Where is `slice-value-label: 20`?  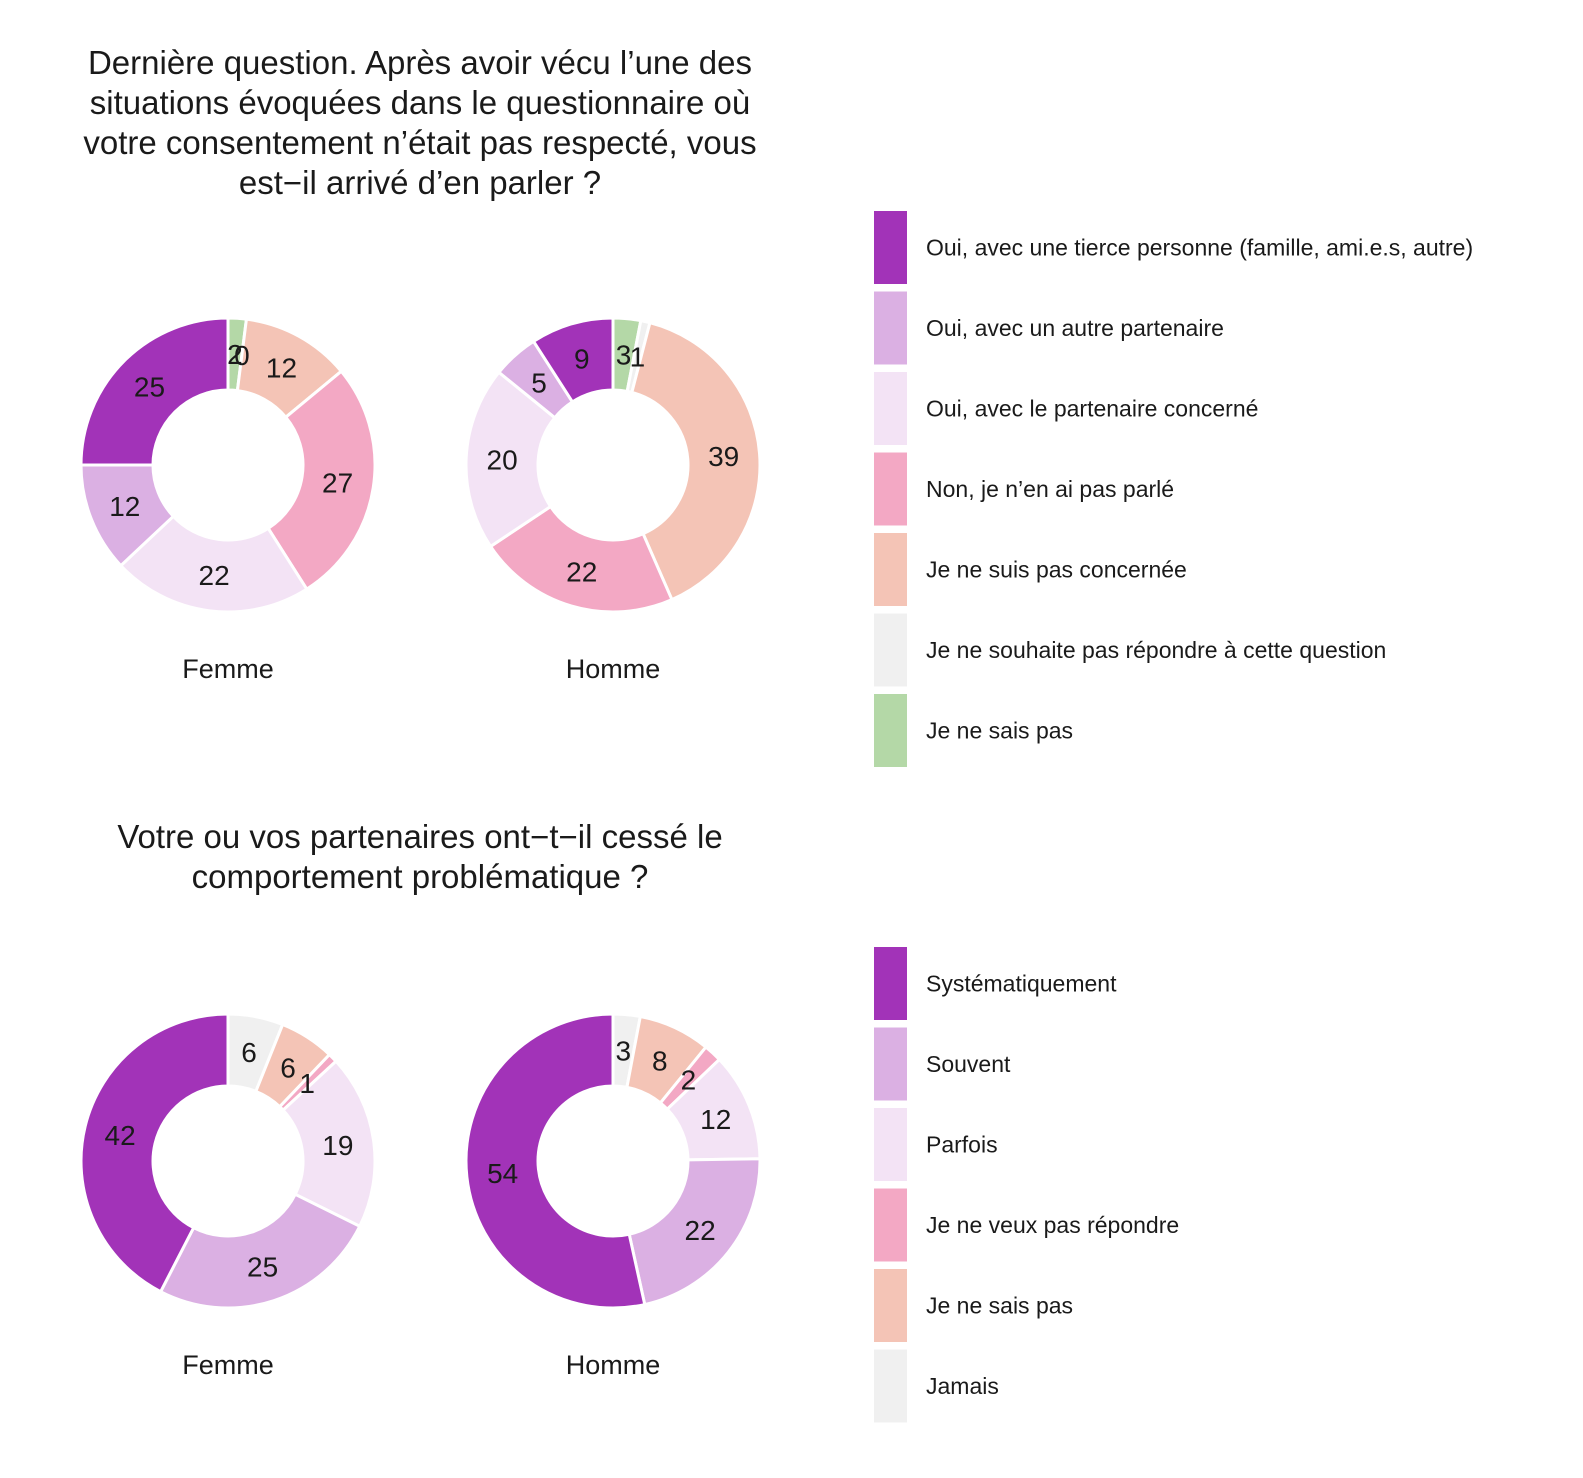 slice-value-label: 20 is located at coordinates (502, 460).